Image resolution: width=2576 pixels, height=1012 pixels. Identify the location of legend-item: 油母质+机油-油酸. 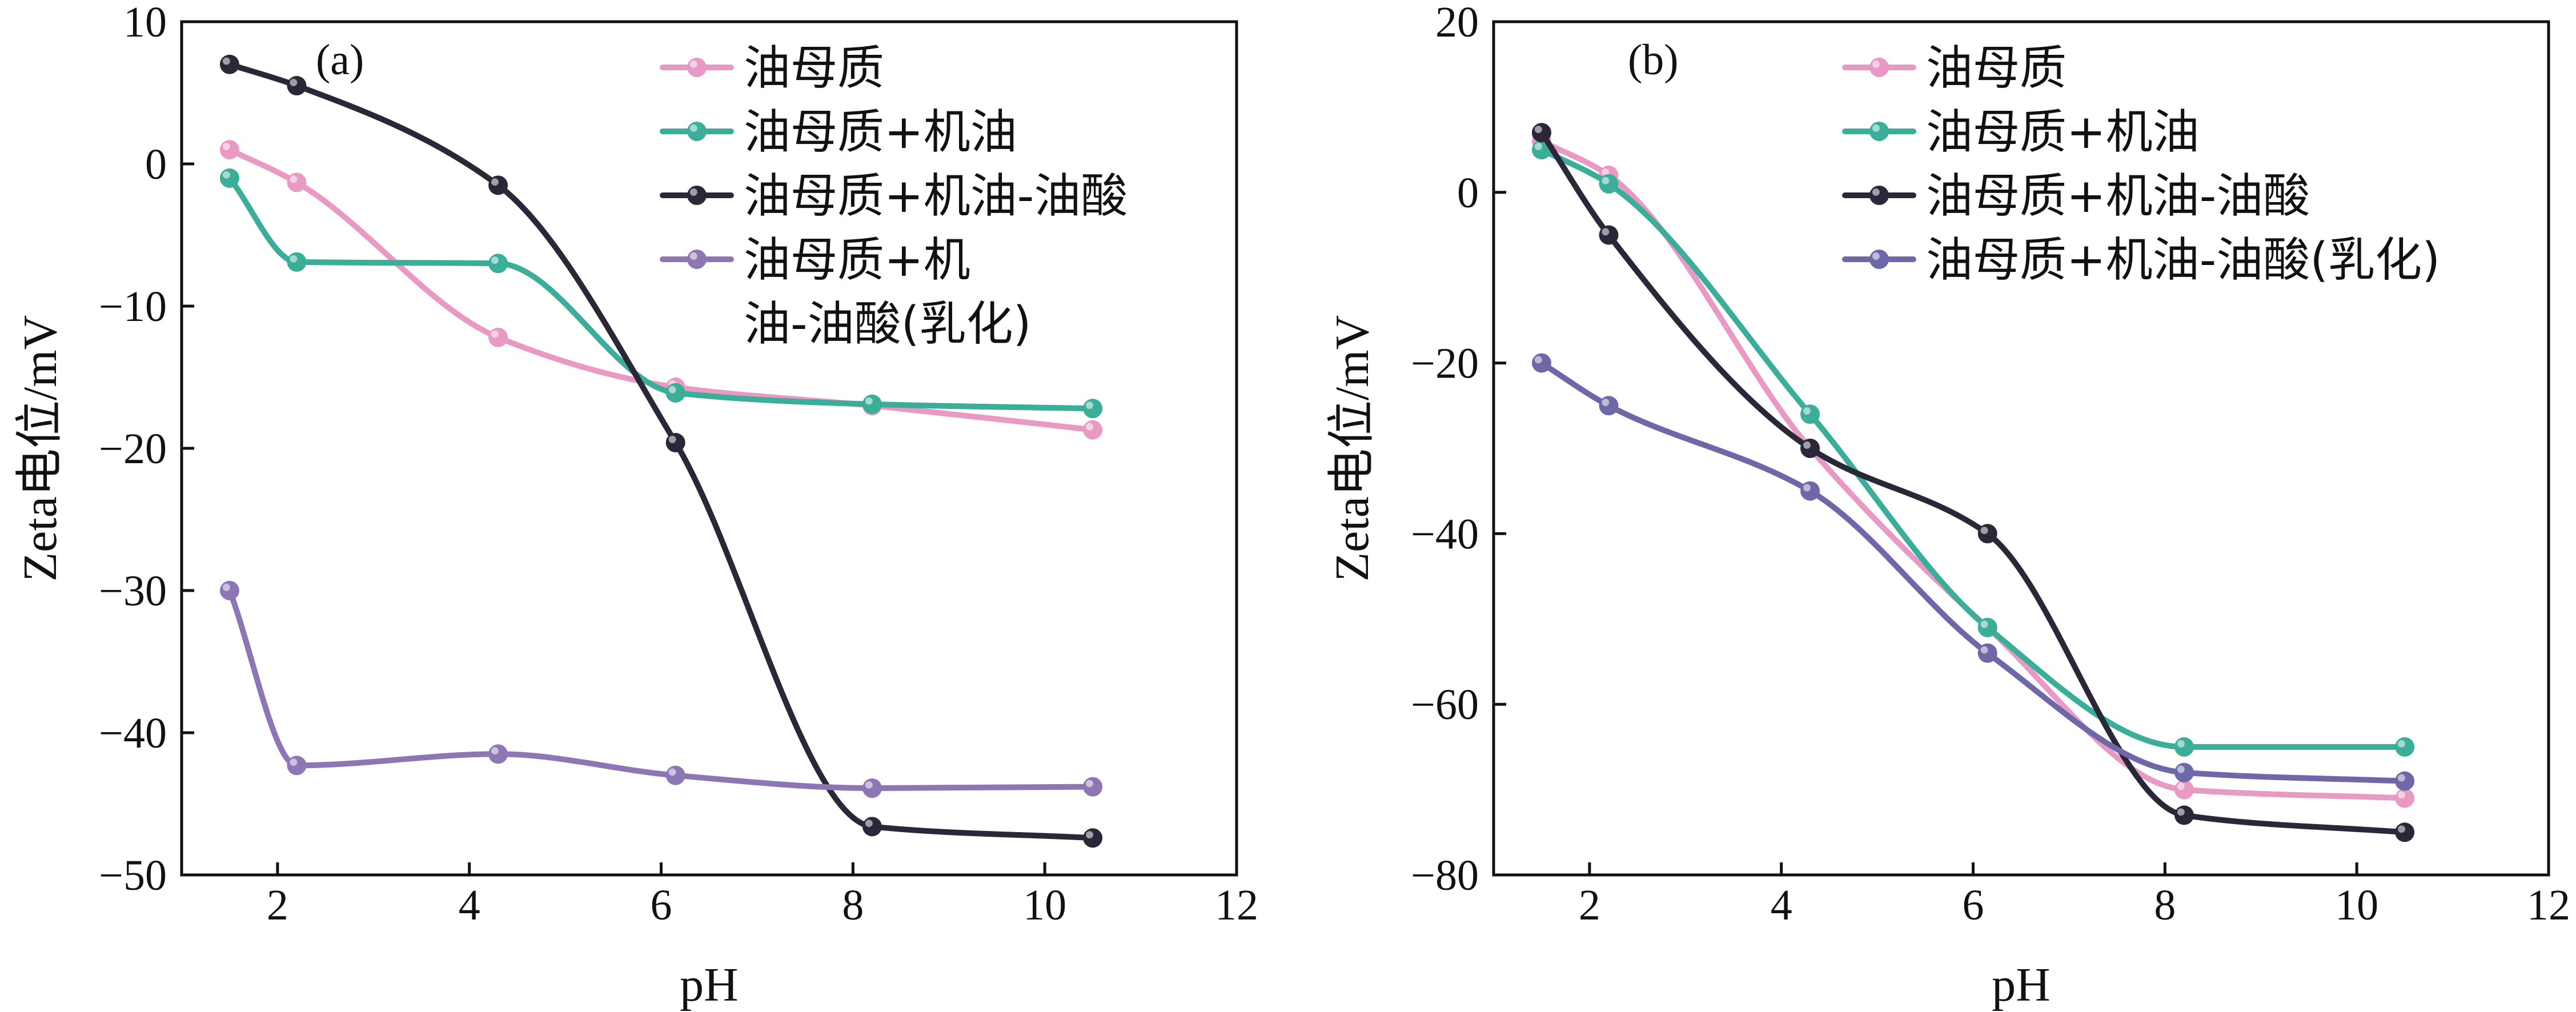
(2076, 196).